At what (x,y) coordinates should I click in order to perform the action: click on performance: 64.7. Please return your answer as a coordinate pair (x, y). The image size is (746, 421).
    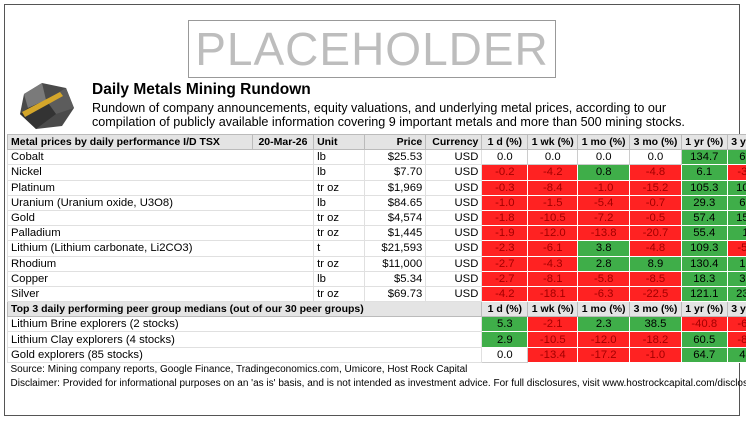
    Looking at the image, I should click on (704, 354).